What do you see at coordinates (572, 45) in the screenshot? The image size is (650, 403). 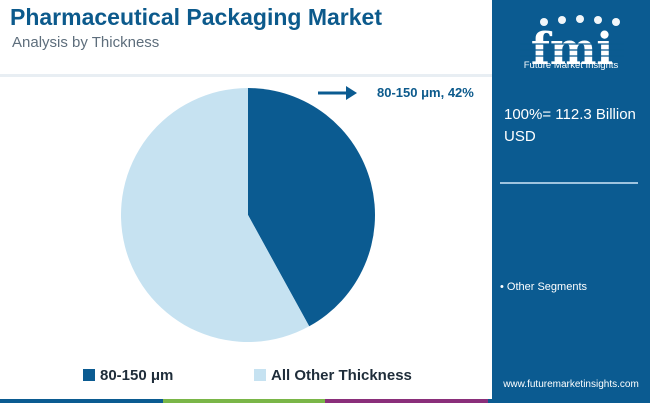 I see `fmi-logo: fmi` at bounding box center [572, 45].